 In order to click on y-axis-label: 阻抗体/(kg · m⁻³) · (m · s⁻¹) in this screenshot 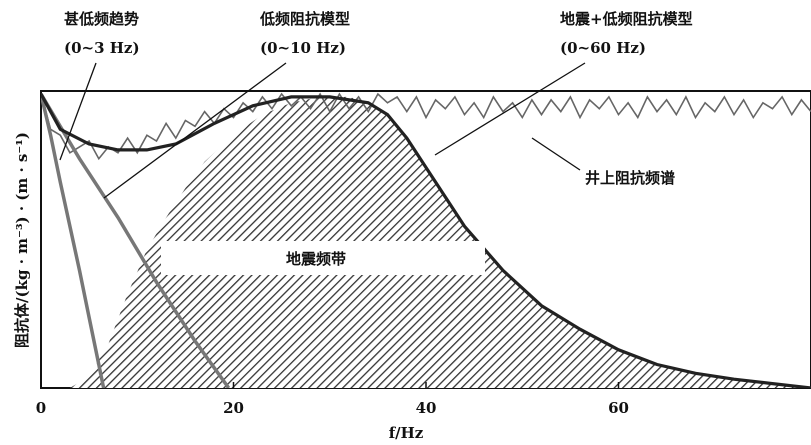, I will do `click(22, 240)`.